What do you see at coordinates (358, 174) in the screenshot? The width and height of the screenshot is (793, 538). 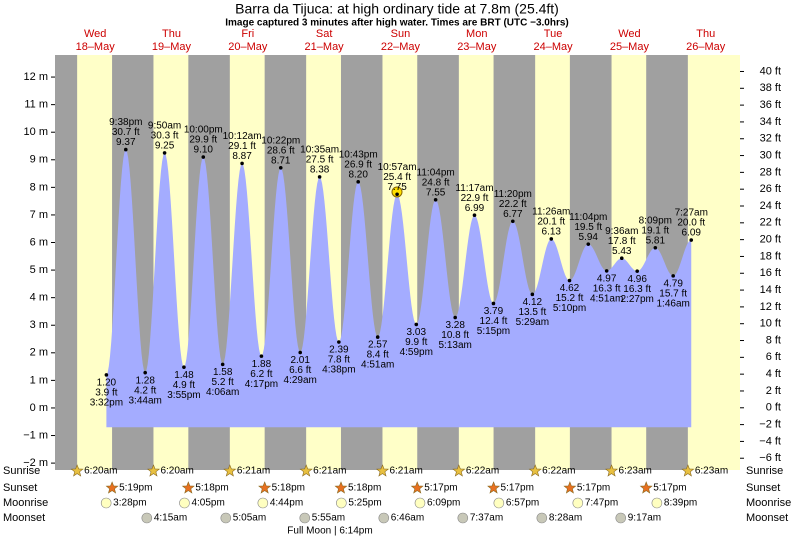 I see `tide-label: 8.20` at bounding box center [358, 174].